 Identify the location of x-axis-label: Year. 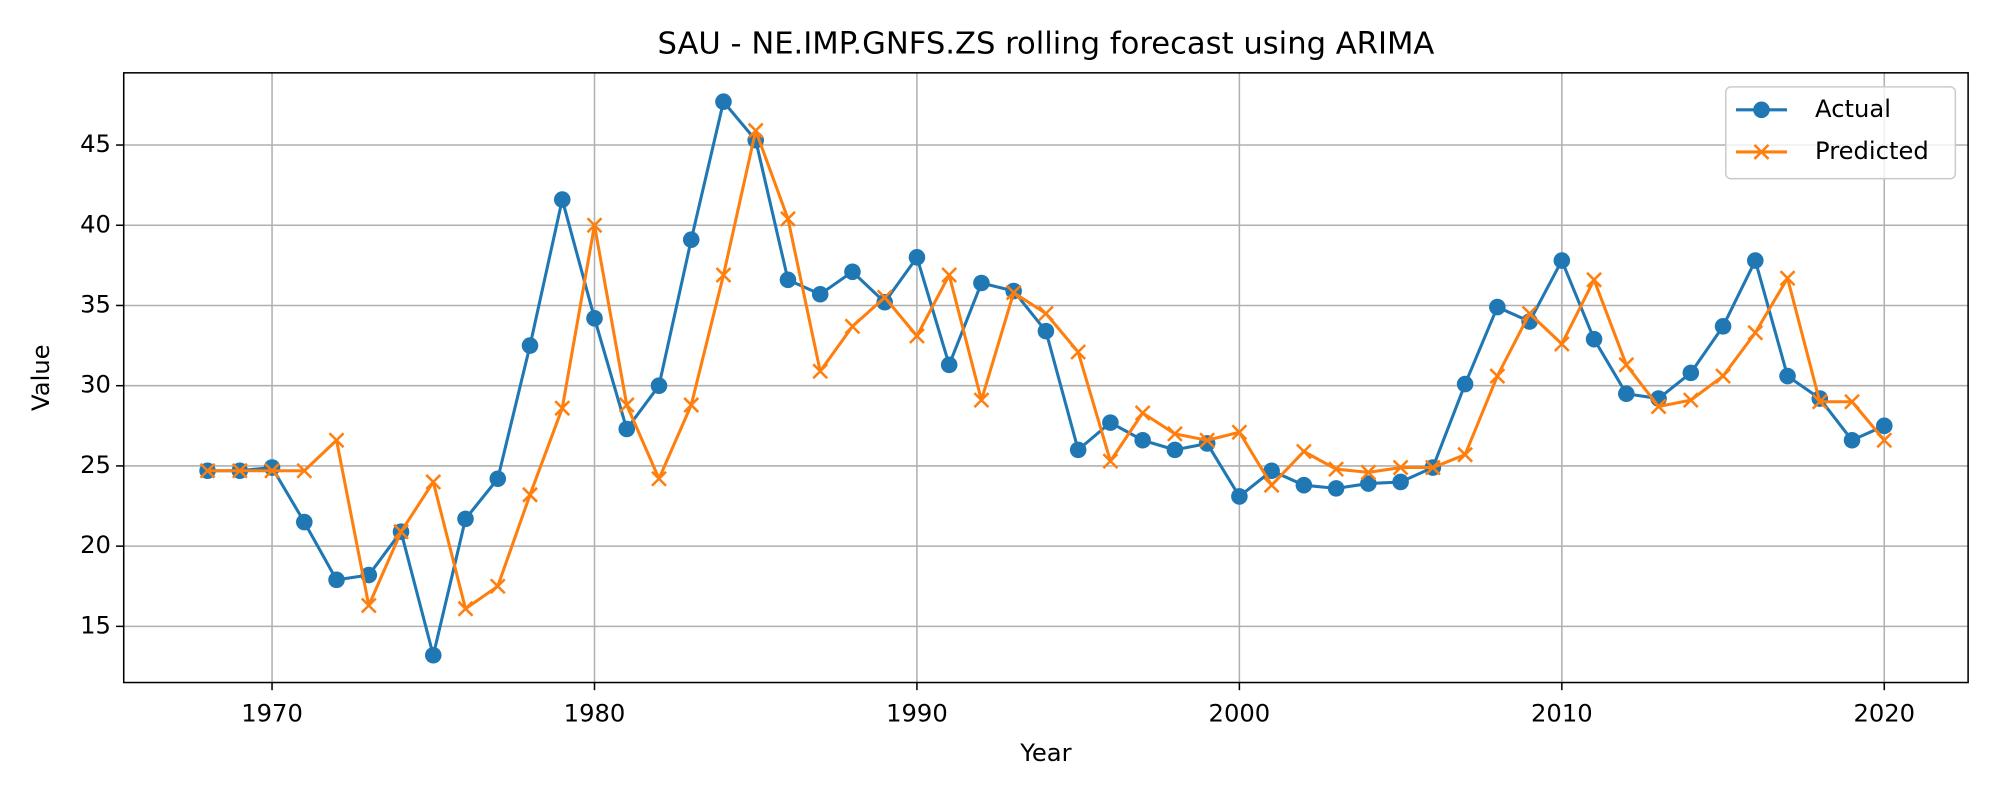
(1045, 753).